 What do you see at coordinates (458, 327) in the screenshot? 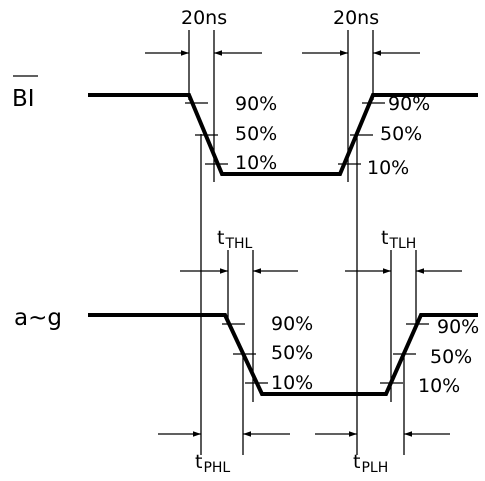
I see `ag-rise-level-90: 90%` at bounding box center [458, 327].